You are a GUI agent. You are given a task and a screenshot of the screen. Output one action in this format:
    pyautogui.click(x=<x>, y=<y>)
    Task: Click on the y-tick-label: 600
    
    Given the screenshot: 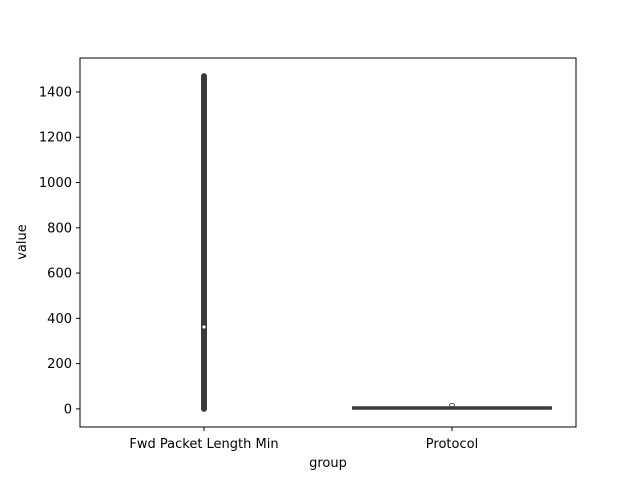 What is the action you would take?
    pyautogui.click(x=59, y=274)
    